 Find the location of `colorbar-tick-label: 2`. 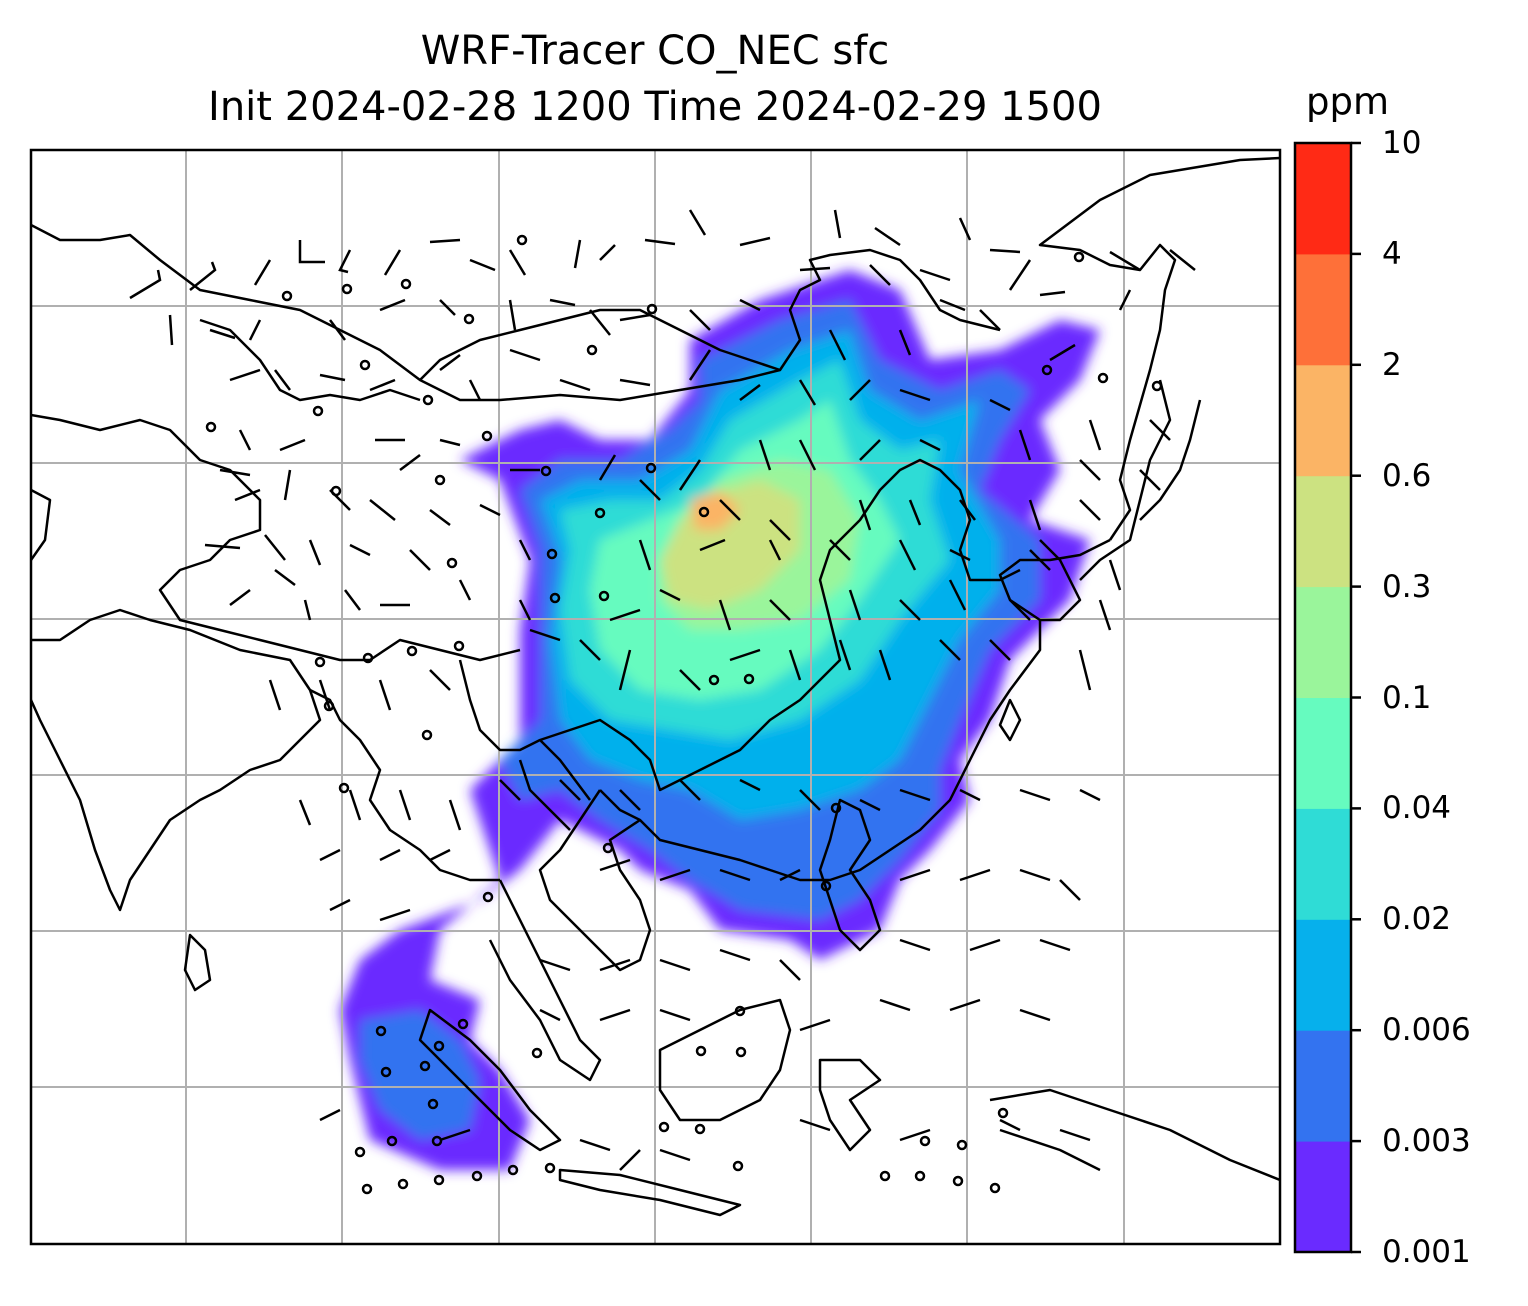

colorbar-tick-label: 2 is located at coordinates (1392, 364).